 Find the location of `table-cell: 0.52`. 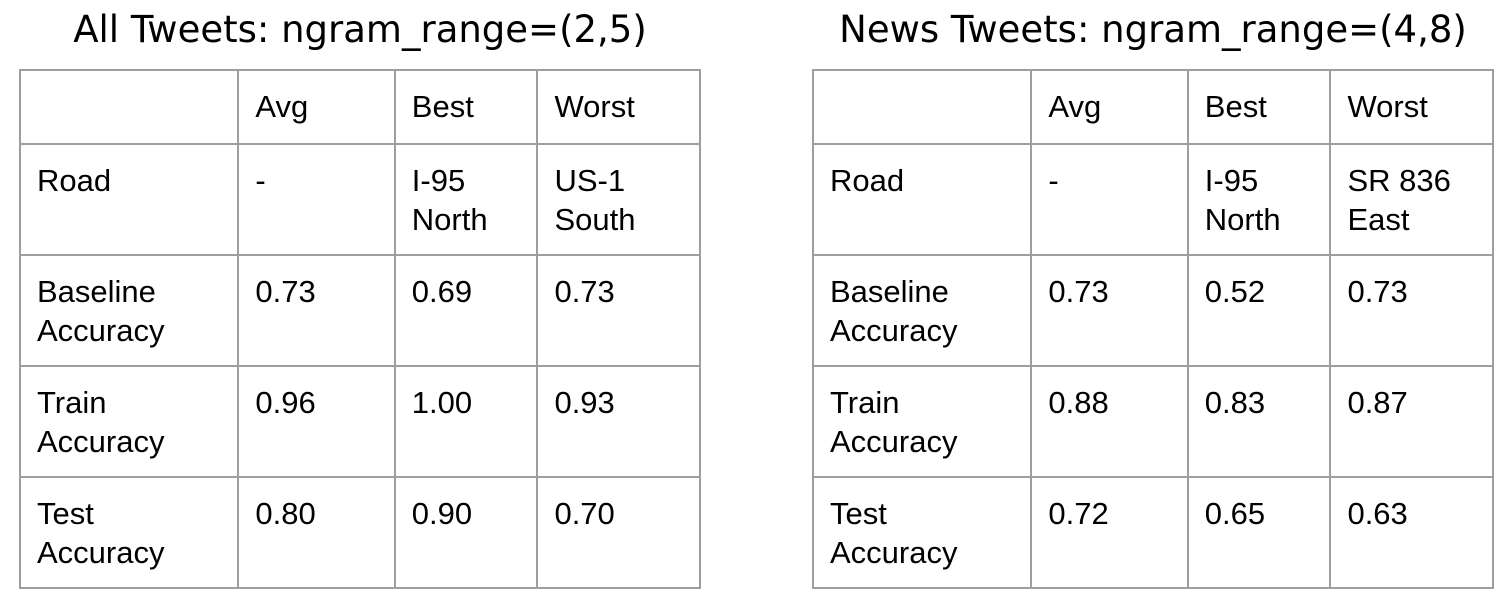

table-cell: 0.52 is located at coordinates (1259, 310).